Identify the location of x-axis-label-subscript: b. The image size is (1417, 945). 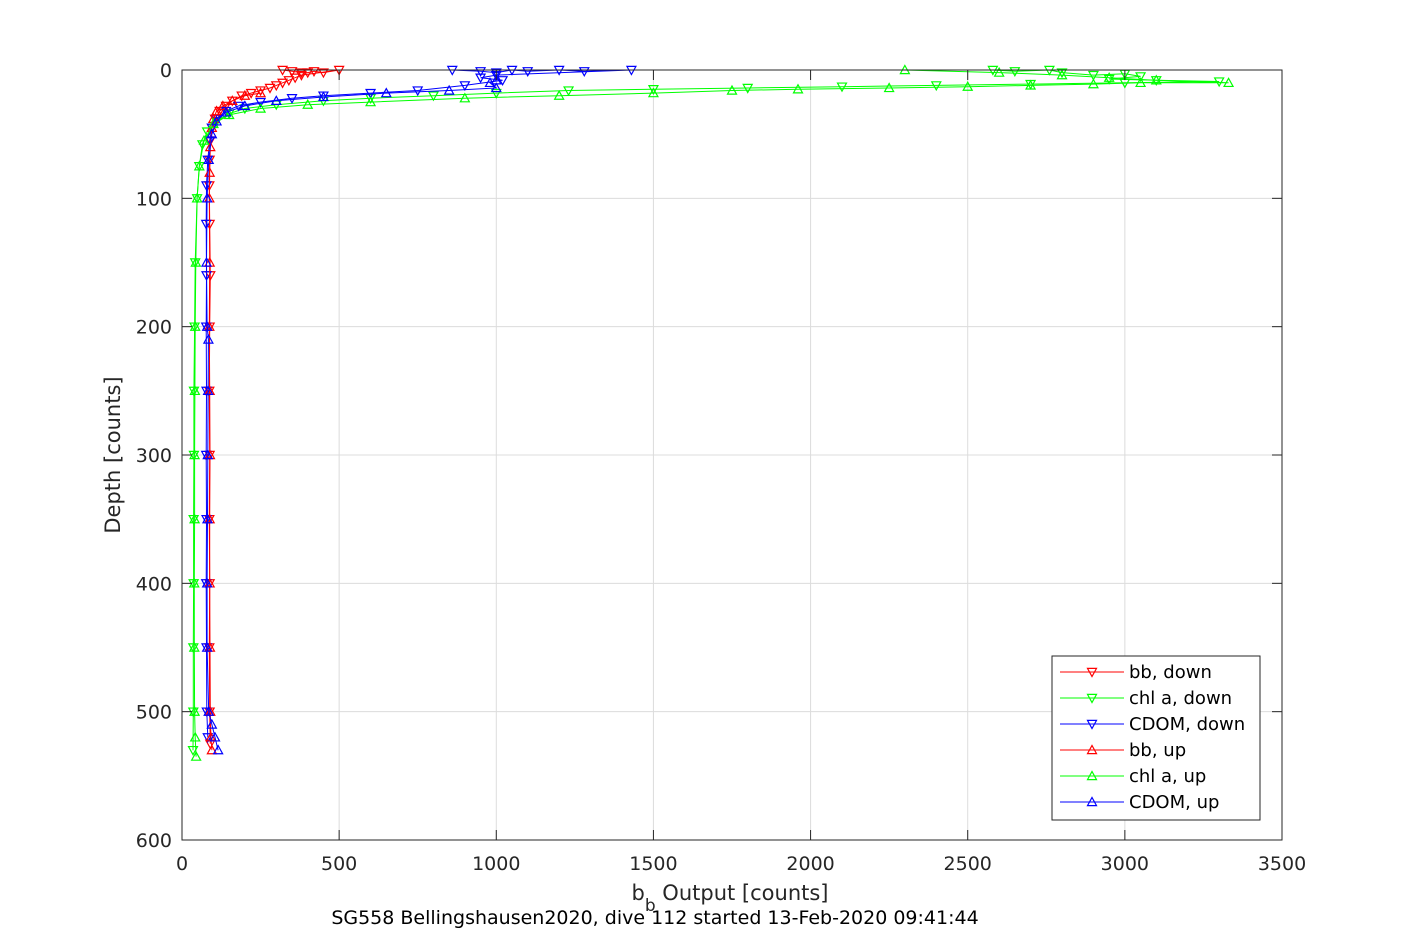
(650, 906).